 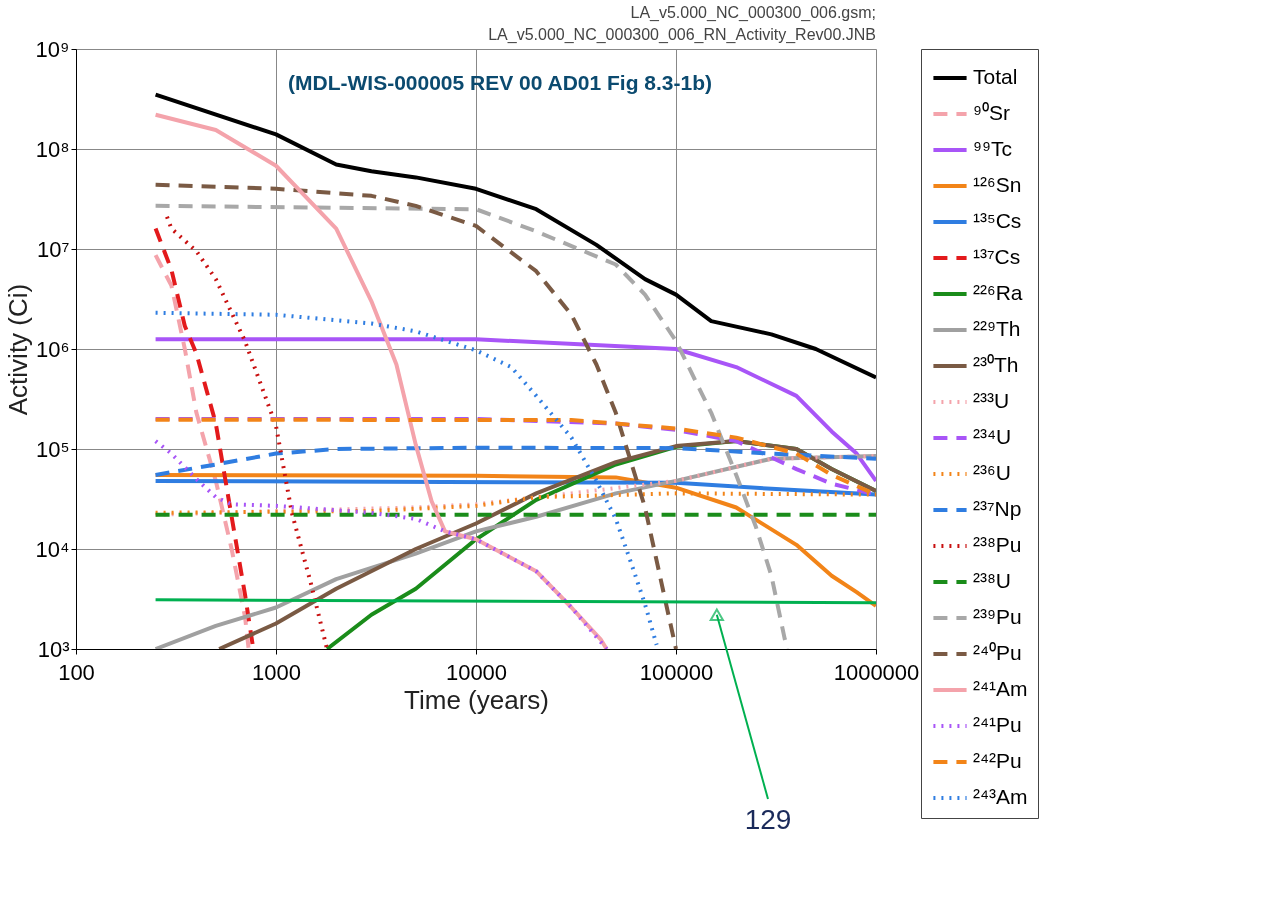 What do you see at coordinates (500, 82) in the screenshot?
I see `text: (MDL-WIS-000005 REV 00 AD01 Fig 8.3-1b)` at bounding box center [500, 82].